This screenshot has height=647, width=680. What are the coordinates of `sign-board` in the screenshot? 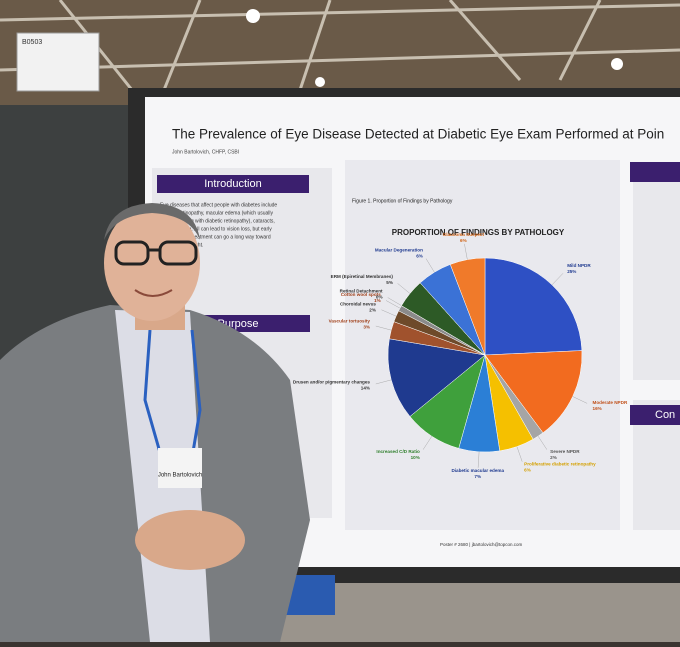 It's located at (58, 62).